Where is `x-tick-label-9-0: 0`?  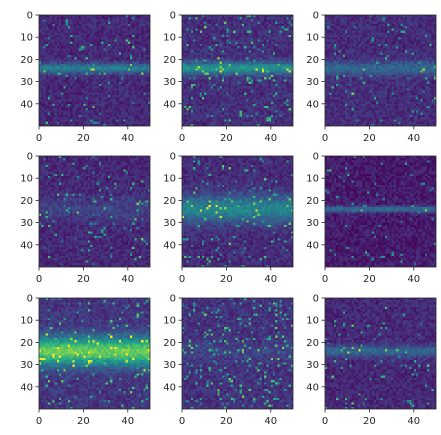 x-tick-label-9-0: 0 is located at coordinates (325, 421).